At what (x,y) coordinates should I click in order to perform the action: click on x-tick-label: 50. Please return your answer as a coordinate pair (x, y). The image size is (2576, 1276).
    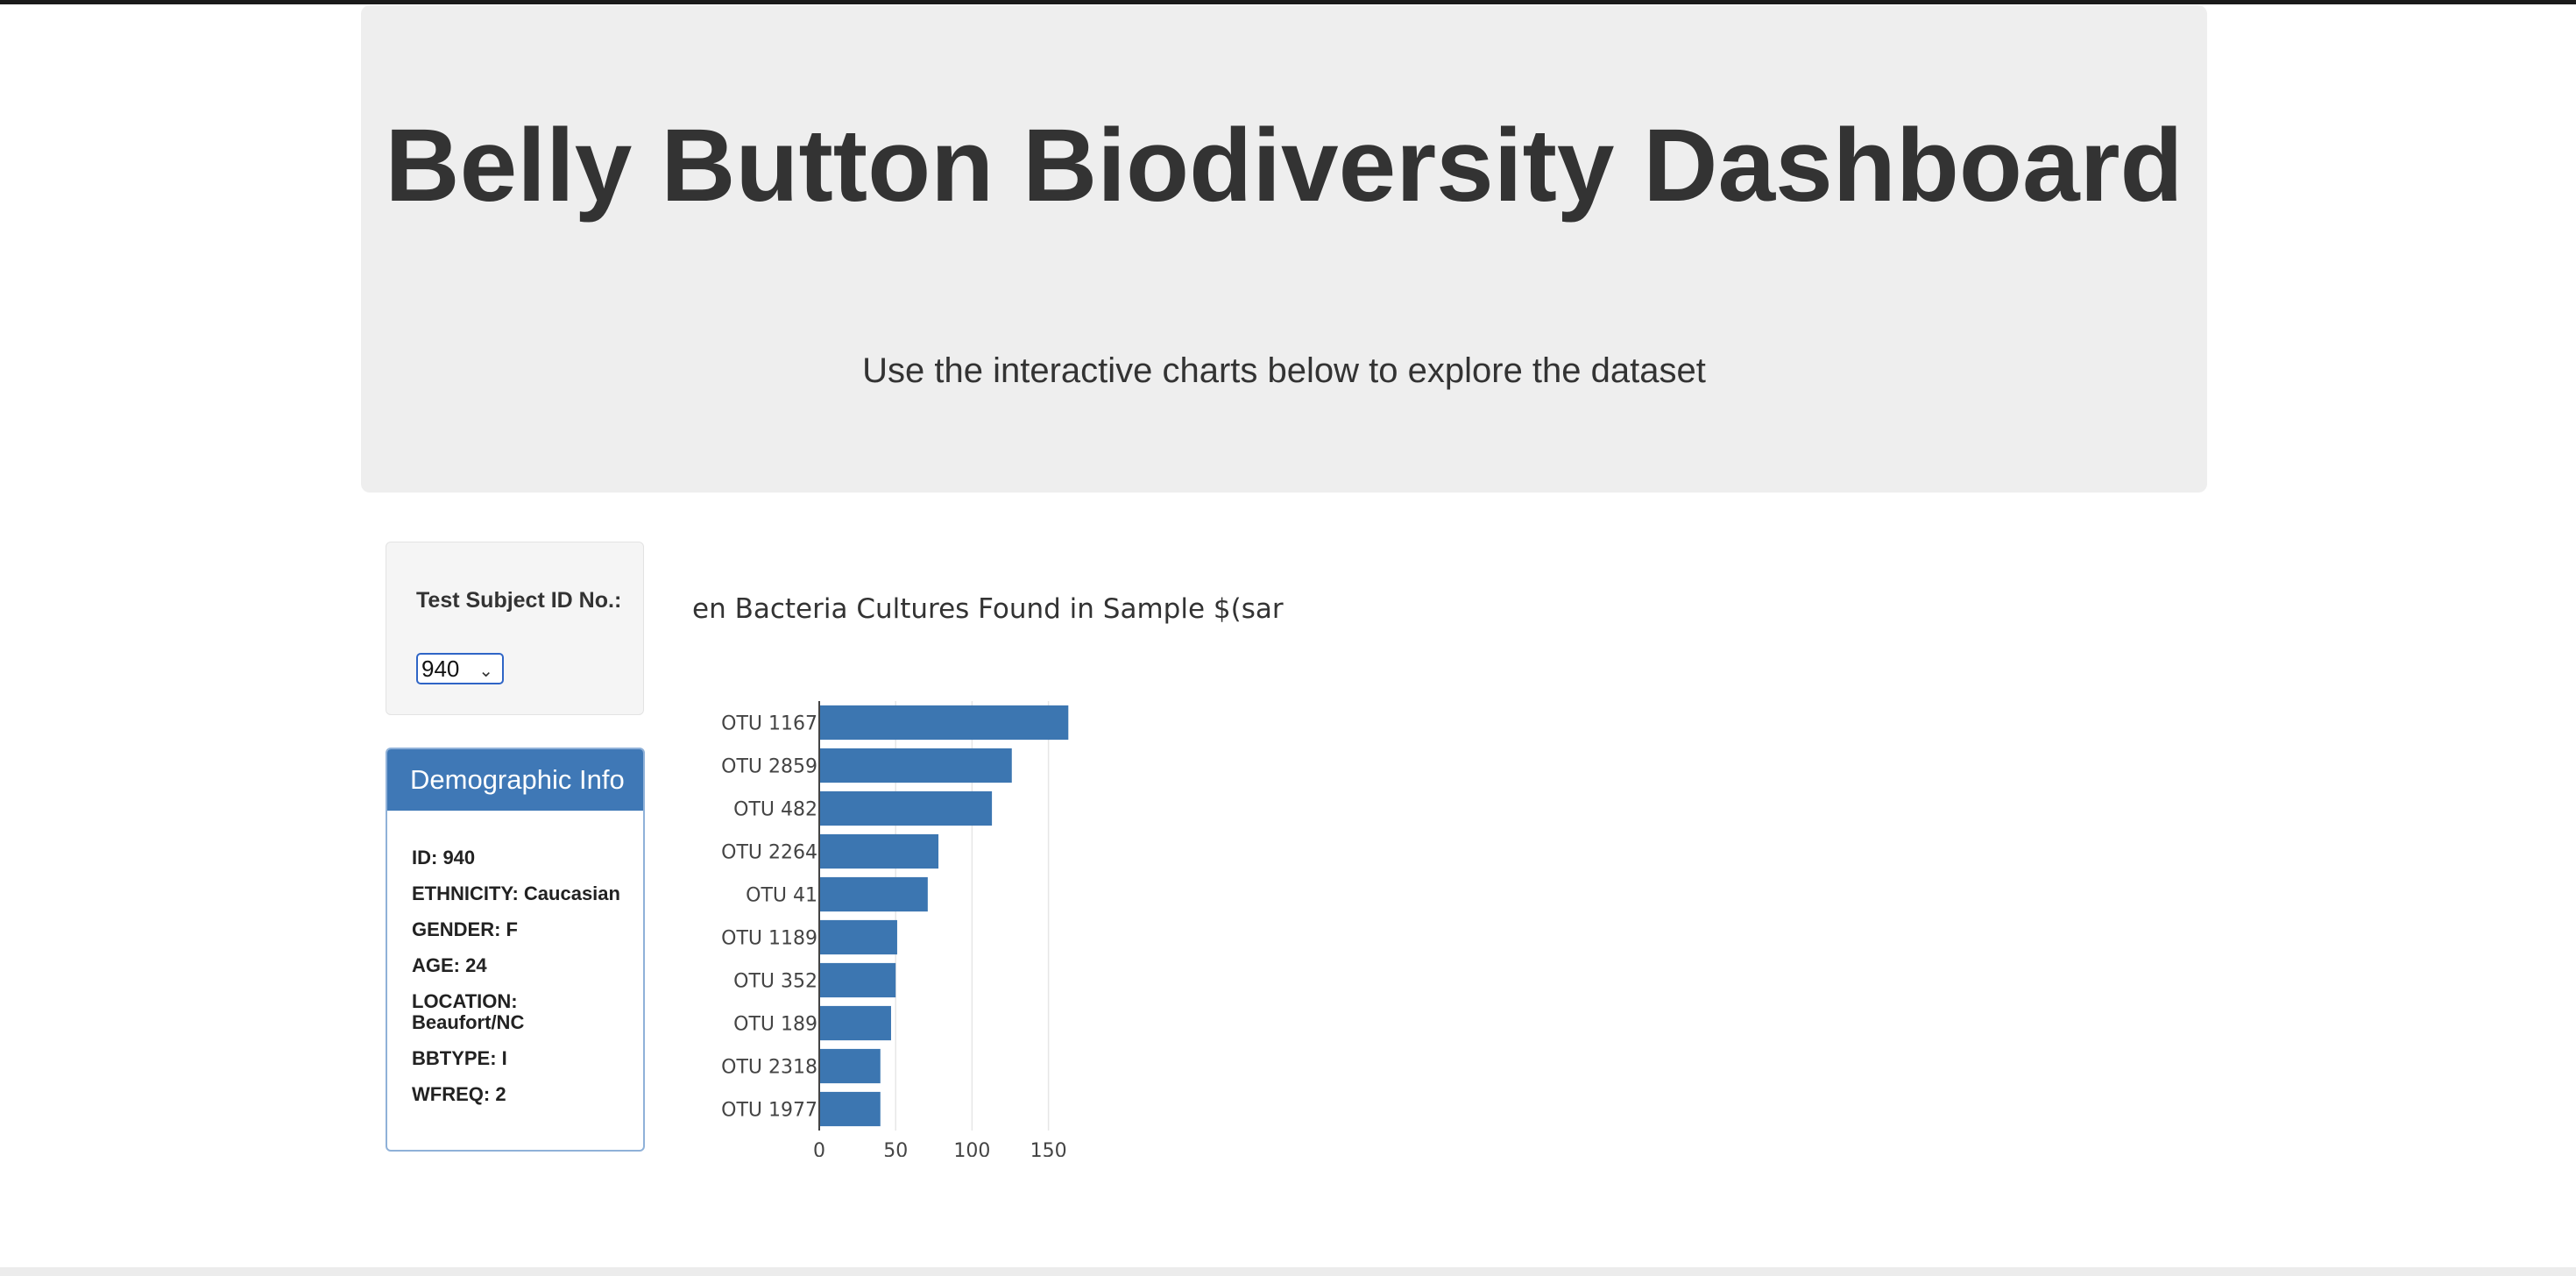
    Looking at the image, I should click on (895, 1148).